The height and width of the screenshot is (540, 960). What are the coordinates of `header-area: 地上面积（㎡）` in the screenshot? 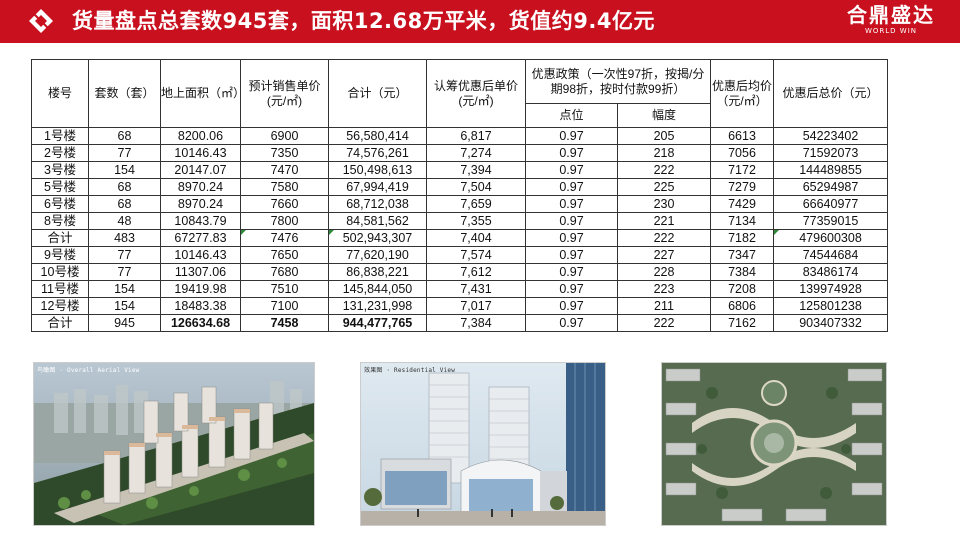 It's located at (200, 93).